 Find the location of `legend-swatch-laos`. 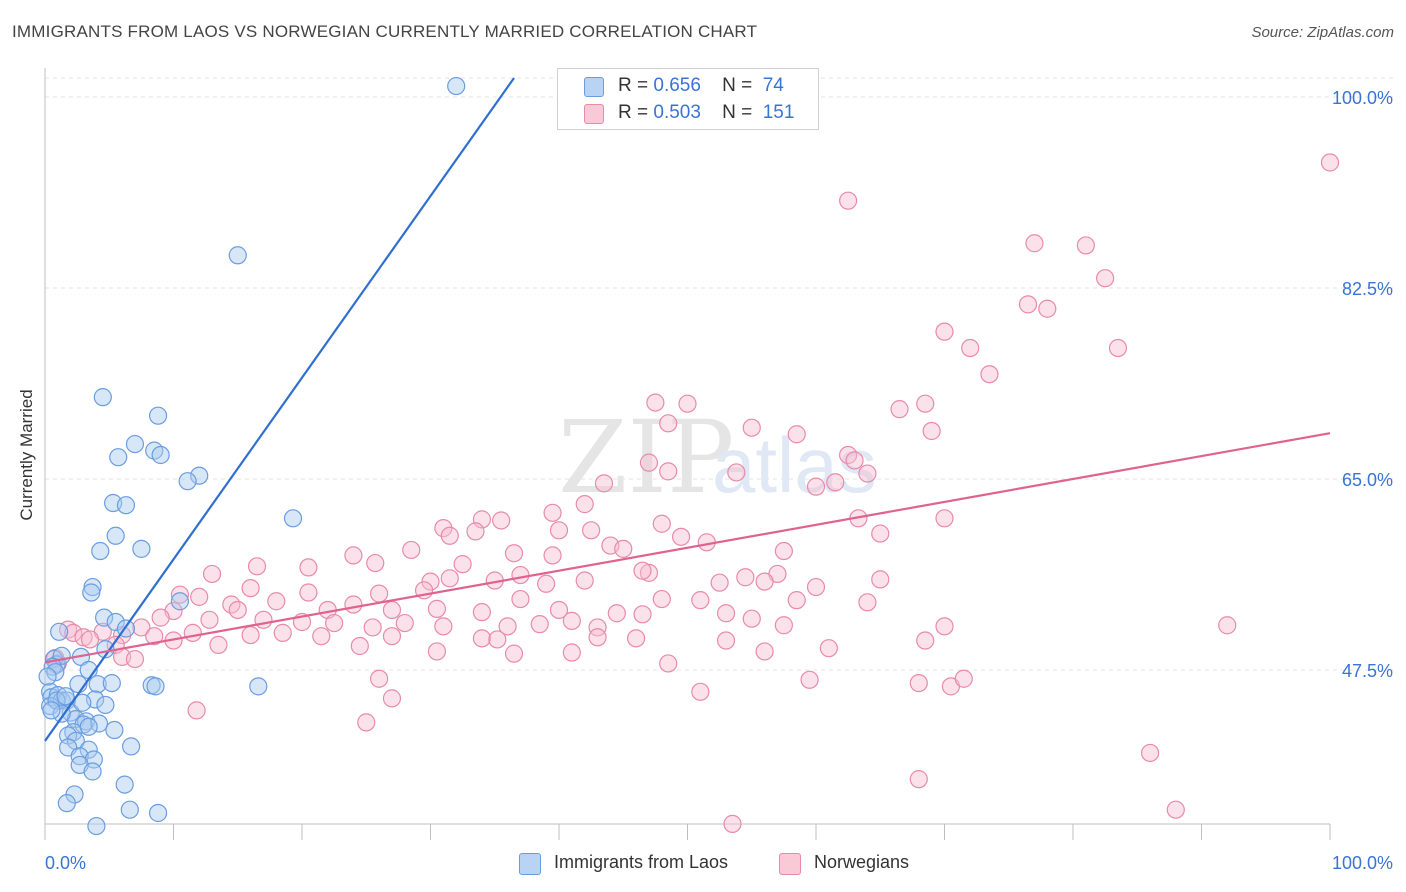

legend-swatch-laos is located at coordinates (594, 87).